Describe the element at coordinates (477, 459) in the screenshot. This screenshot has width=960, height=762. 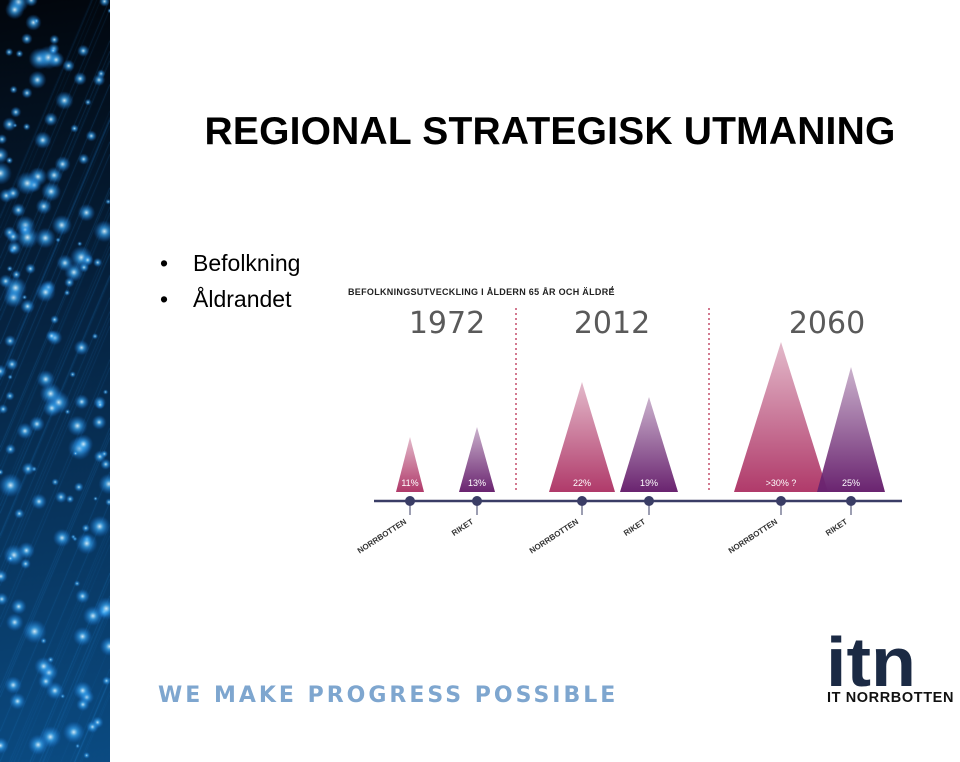
I see `triangle-riket-1972` at that location.